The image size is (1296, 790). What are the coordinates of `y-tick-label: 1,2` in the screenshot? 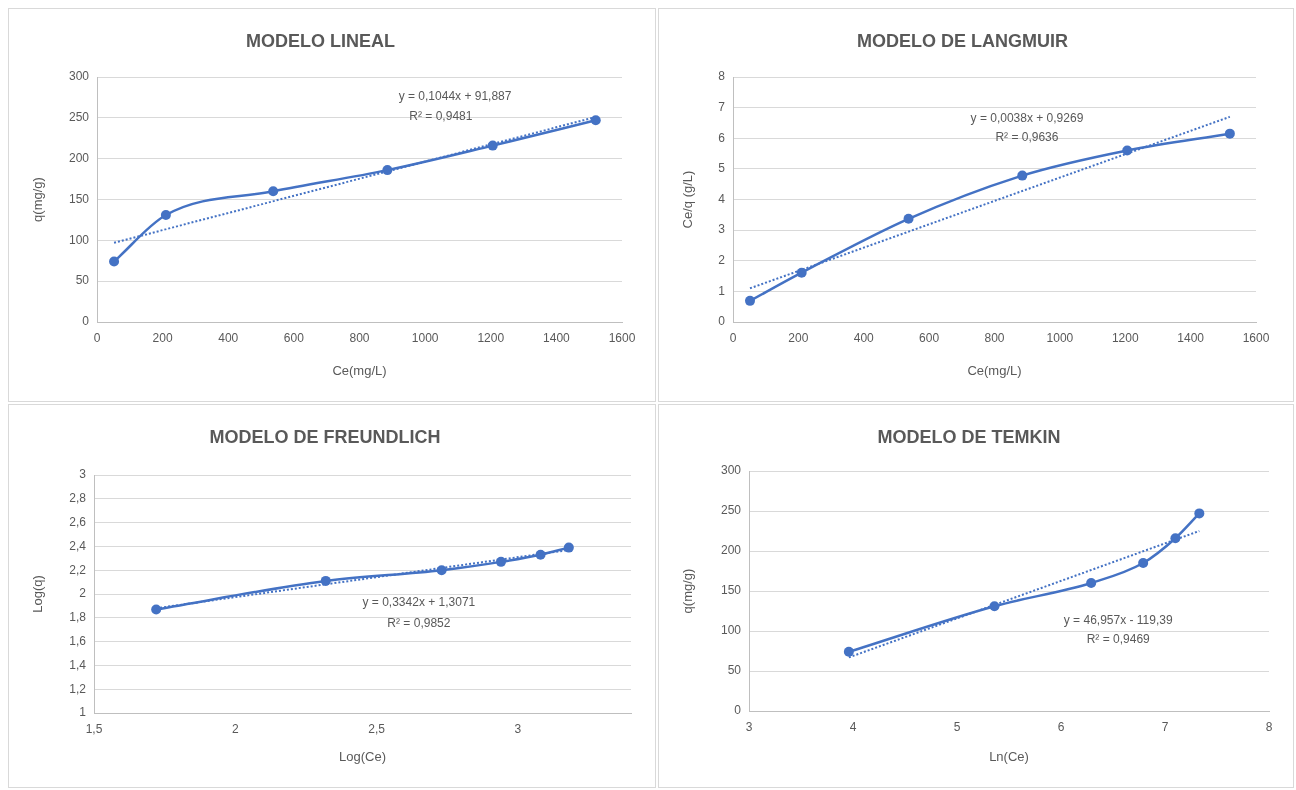 It's located at (78, 688).